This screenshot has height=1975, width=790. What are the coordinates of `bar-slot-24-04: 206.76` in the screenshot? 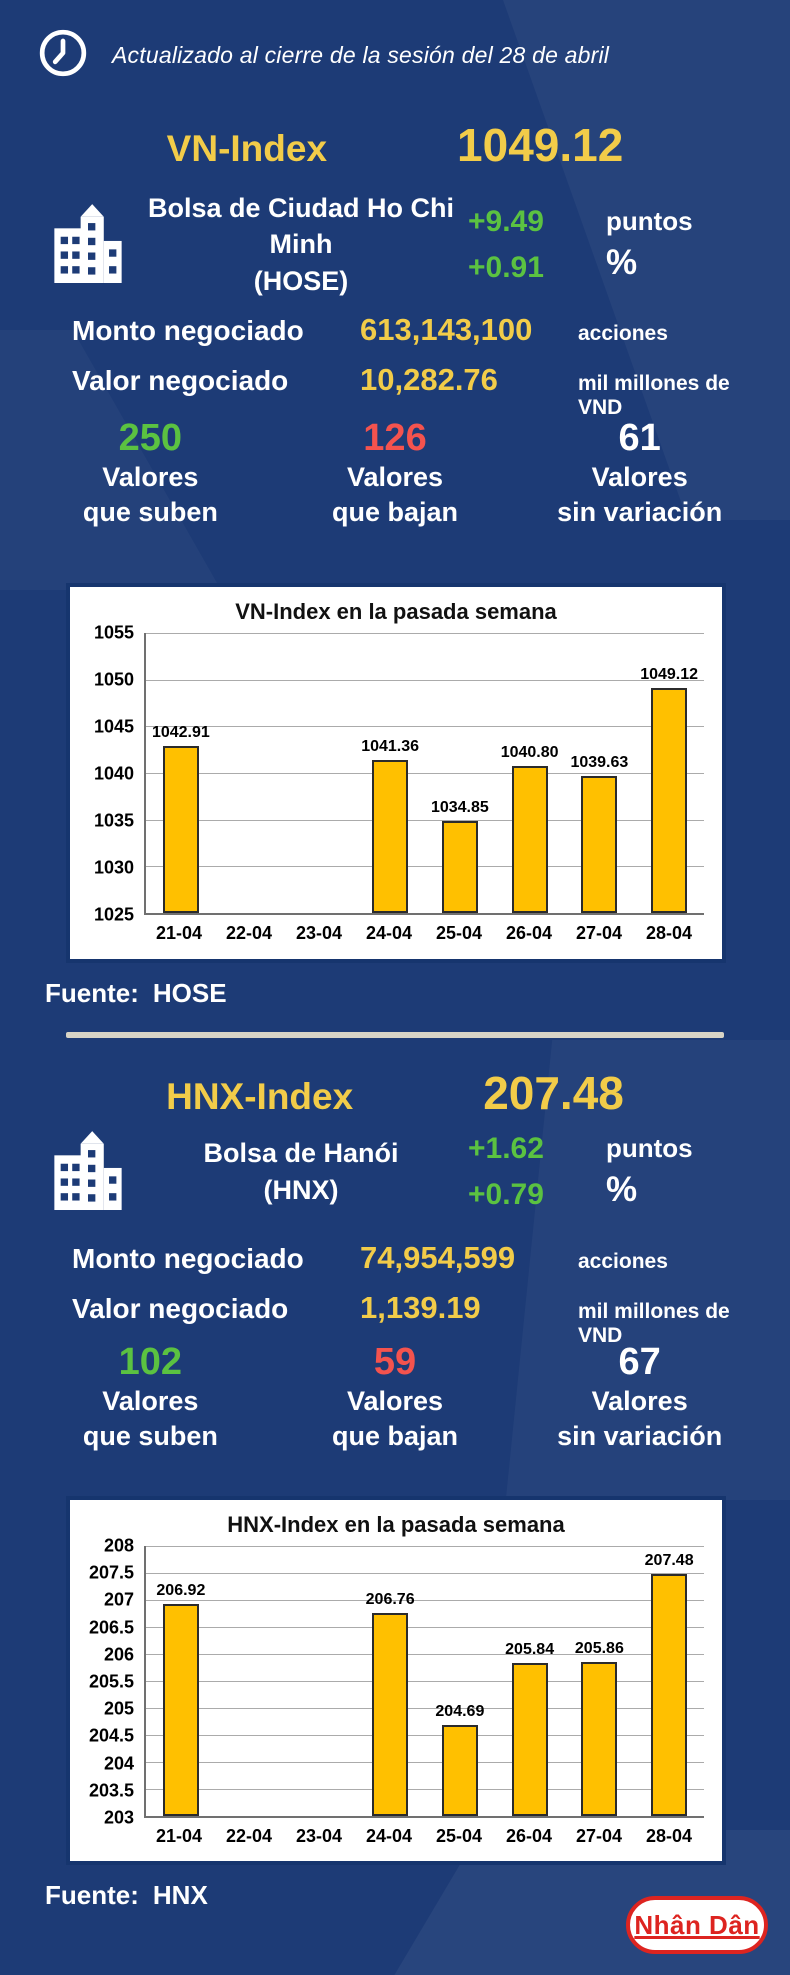 It's located at (390, 1681).